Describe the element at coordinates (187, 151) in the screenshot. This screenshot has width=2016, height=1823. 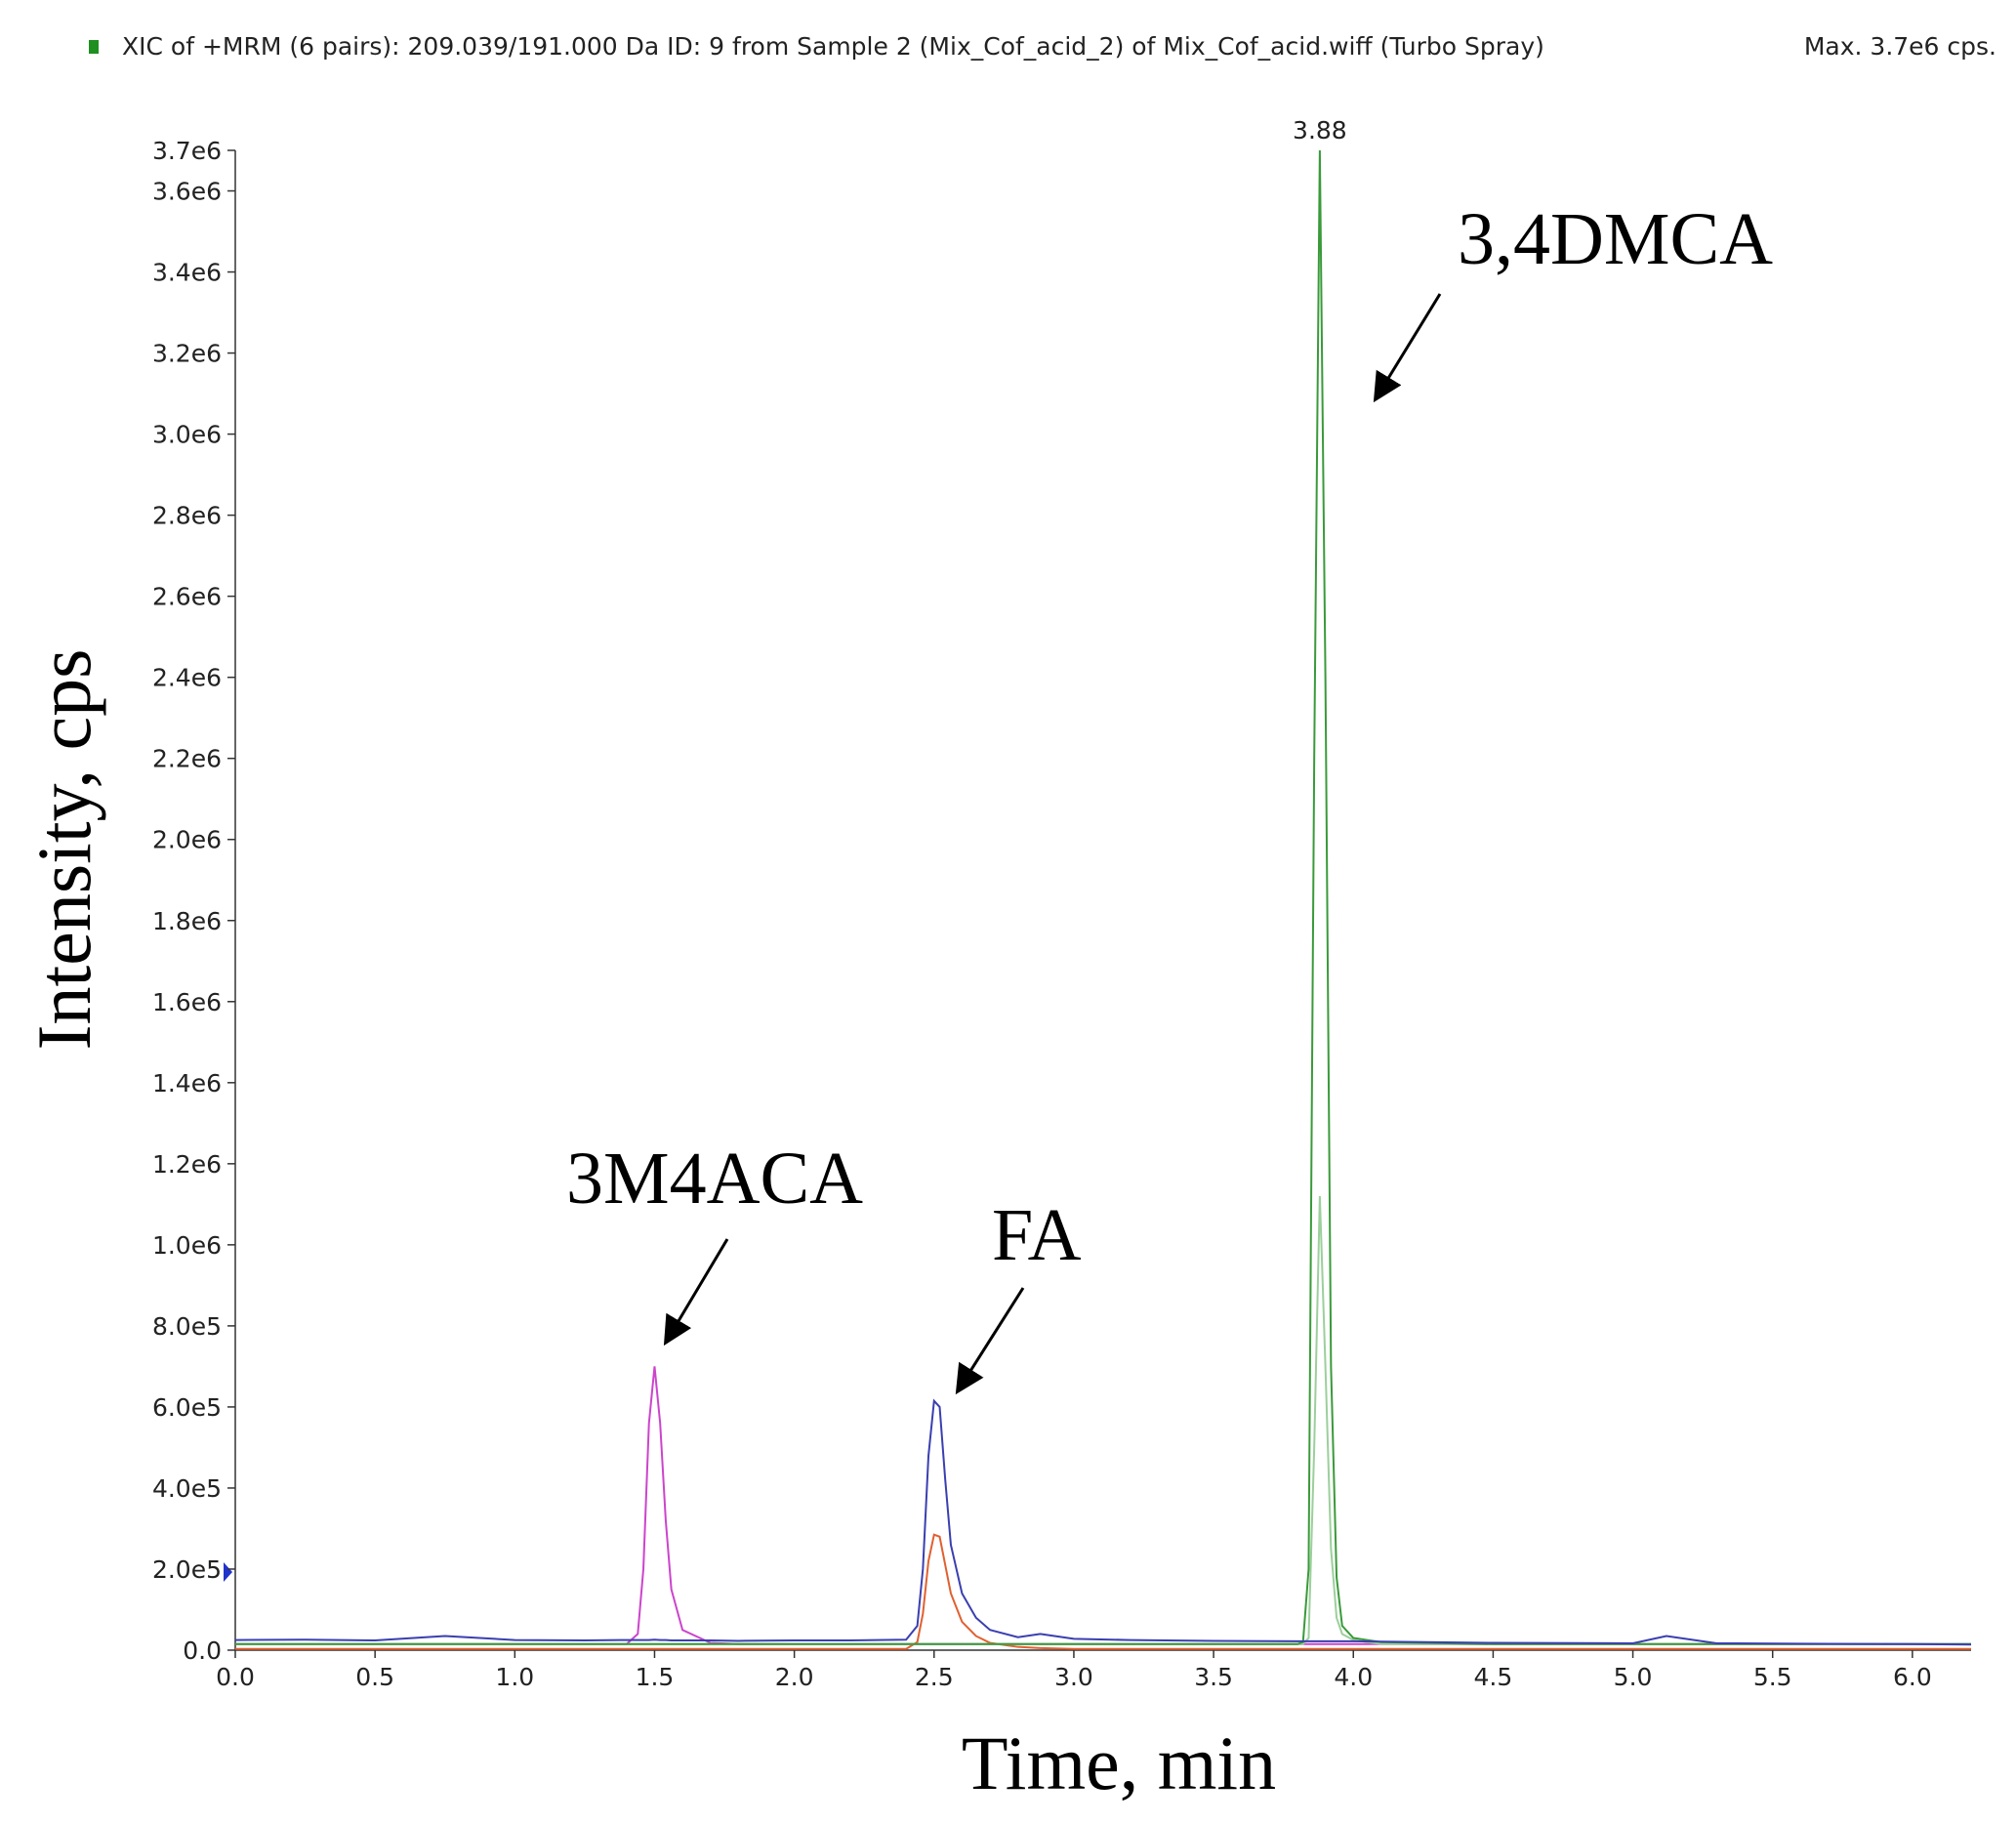
I see `y-tick-label: 3.7e6` at that location.